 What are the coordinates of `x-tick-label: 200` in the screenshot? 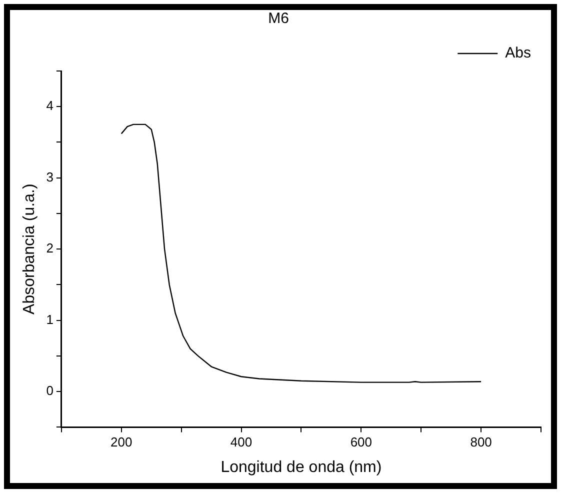 It's located at (121, 442).